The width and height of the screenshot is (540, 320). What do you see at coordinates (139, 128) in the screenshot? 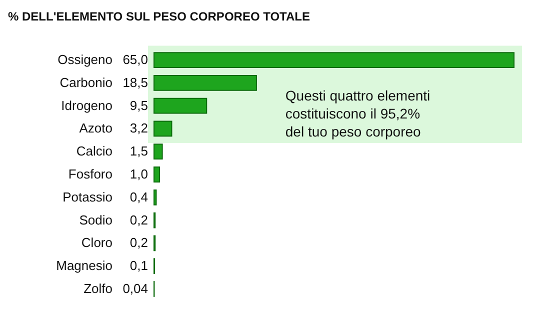
I see `data-label: 3,2` at bounding box center [139, 128].